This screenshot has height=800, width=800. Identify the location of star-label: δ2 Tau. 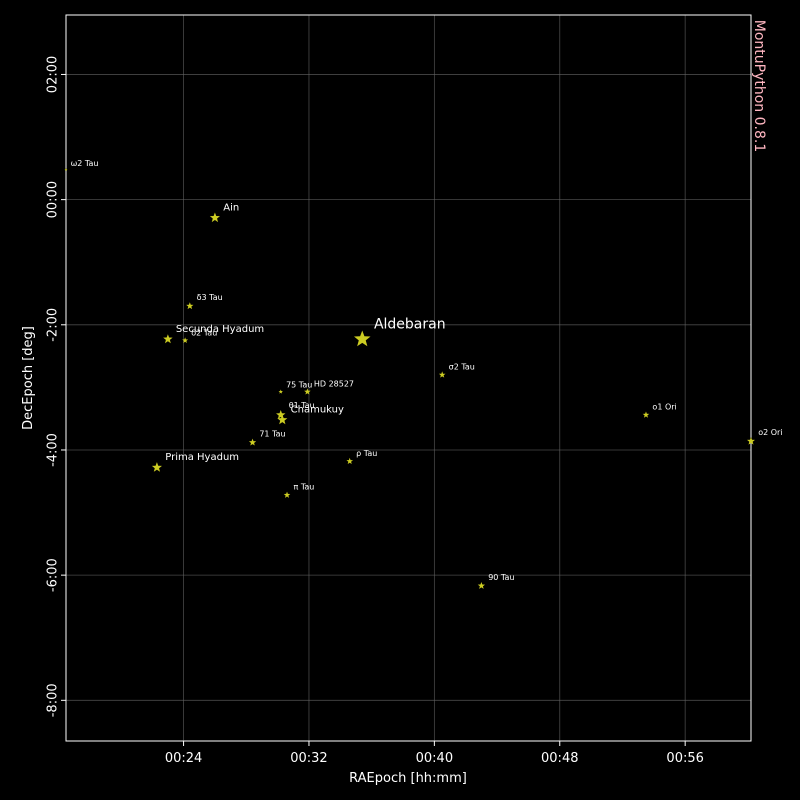
(204, 332).